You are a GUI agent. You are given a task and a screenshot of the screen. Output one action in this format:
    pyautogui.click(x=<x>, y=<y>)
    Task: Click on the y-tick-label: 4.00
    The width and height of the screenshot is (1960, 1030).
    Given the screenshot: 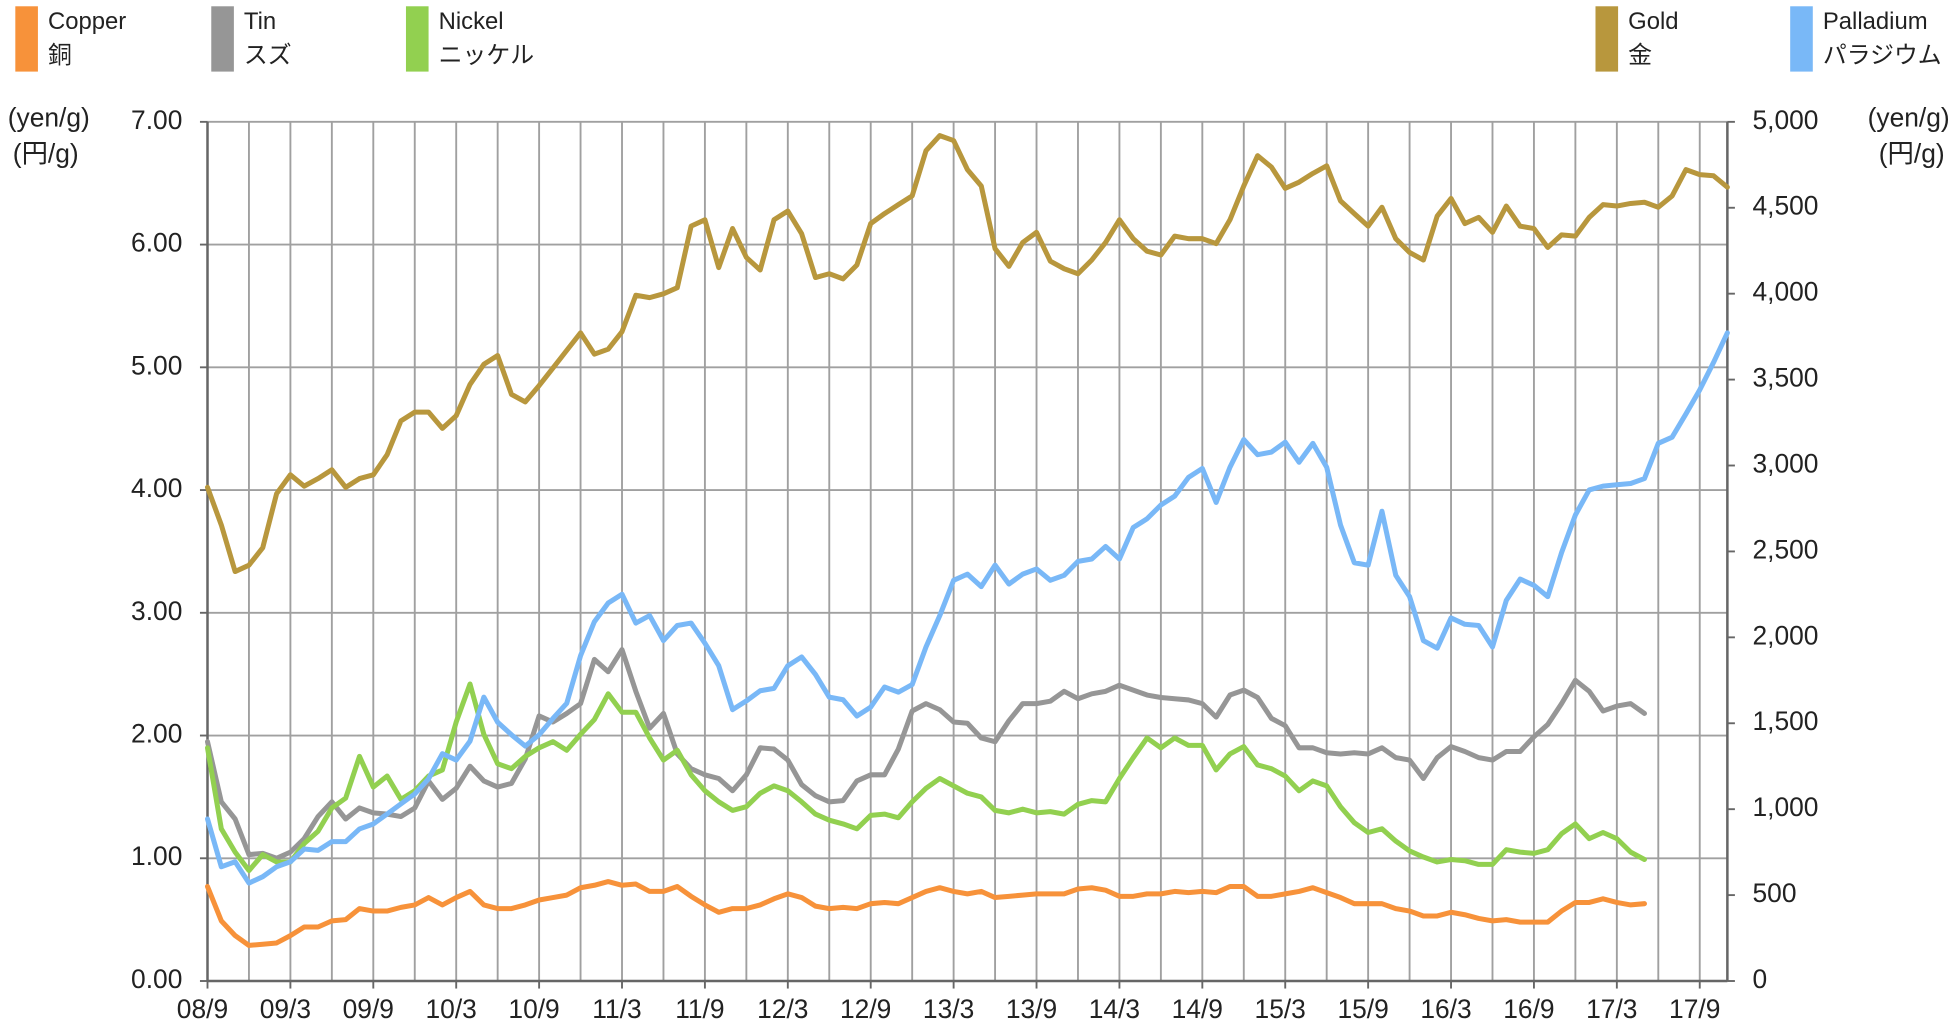 What is the action you would take?
    pyautogui.click(x=156, y=488)
    